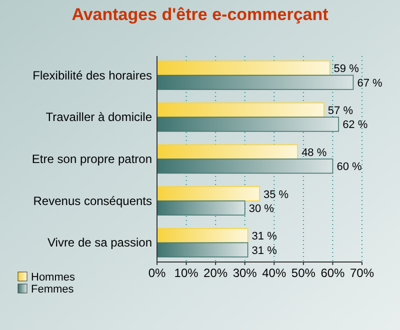  Describe the element at coordinates (92, 201) in the screenshot. I see `y-tick-label: Revenus conséquents` at that location.